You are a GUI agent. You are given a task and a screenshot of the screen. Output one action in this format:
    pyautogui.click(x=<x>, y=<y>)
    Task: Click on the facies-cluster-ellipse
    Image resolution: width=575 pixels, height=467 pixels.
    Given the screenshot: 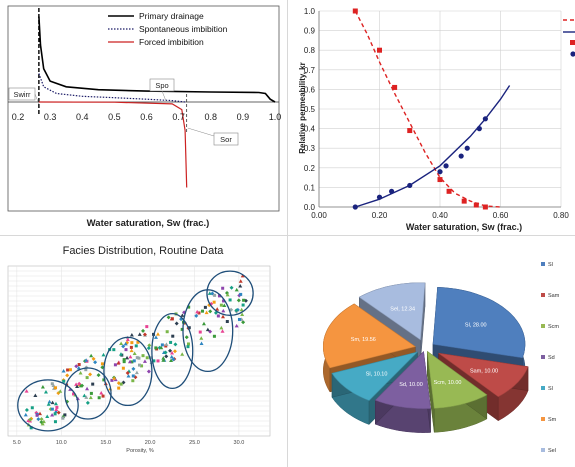 What is the action you would take?
    pyautogui.click(x=88, y=393)
    